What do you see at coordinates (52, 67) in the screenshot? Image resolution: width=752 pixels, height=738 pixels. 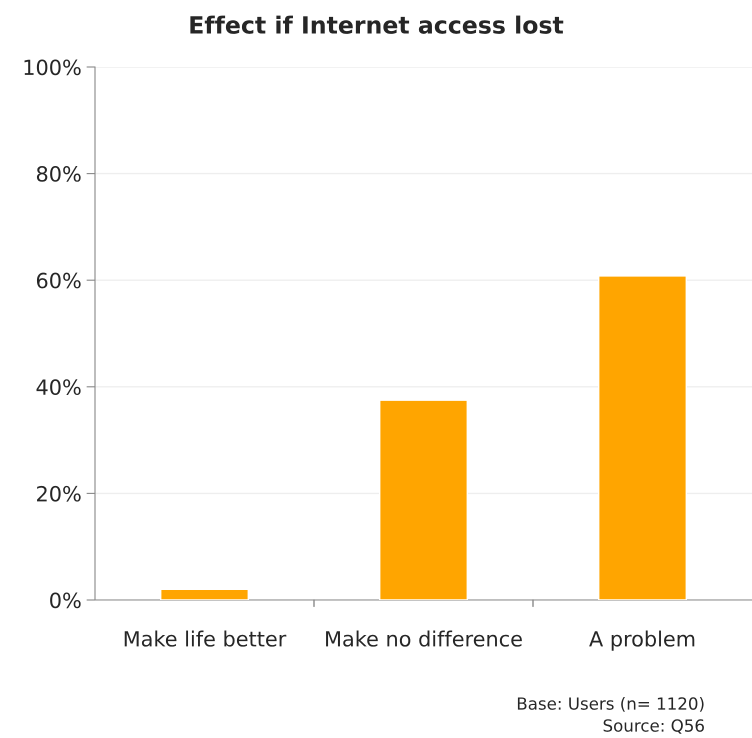 I see `y-tick-label: 100%` at bounding box center [52, 67].